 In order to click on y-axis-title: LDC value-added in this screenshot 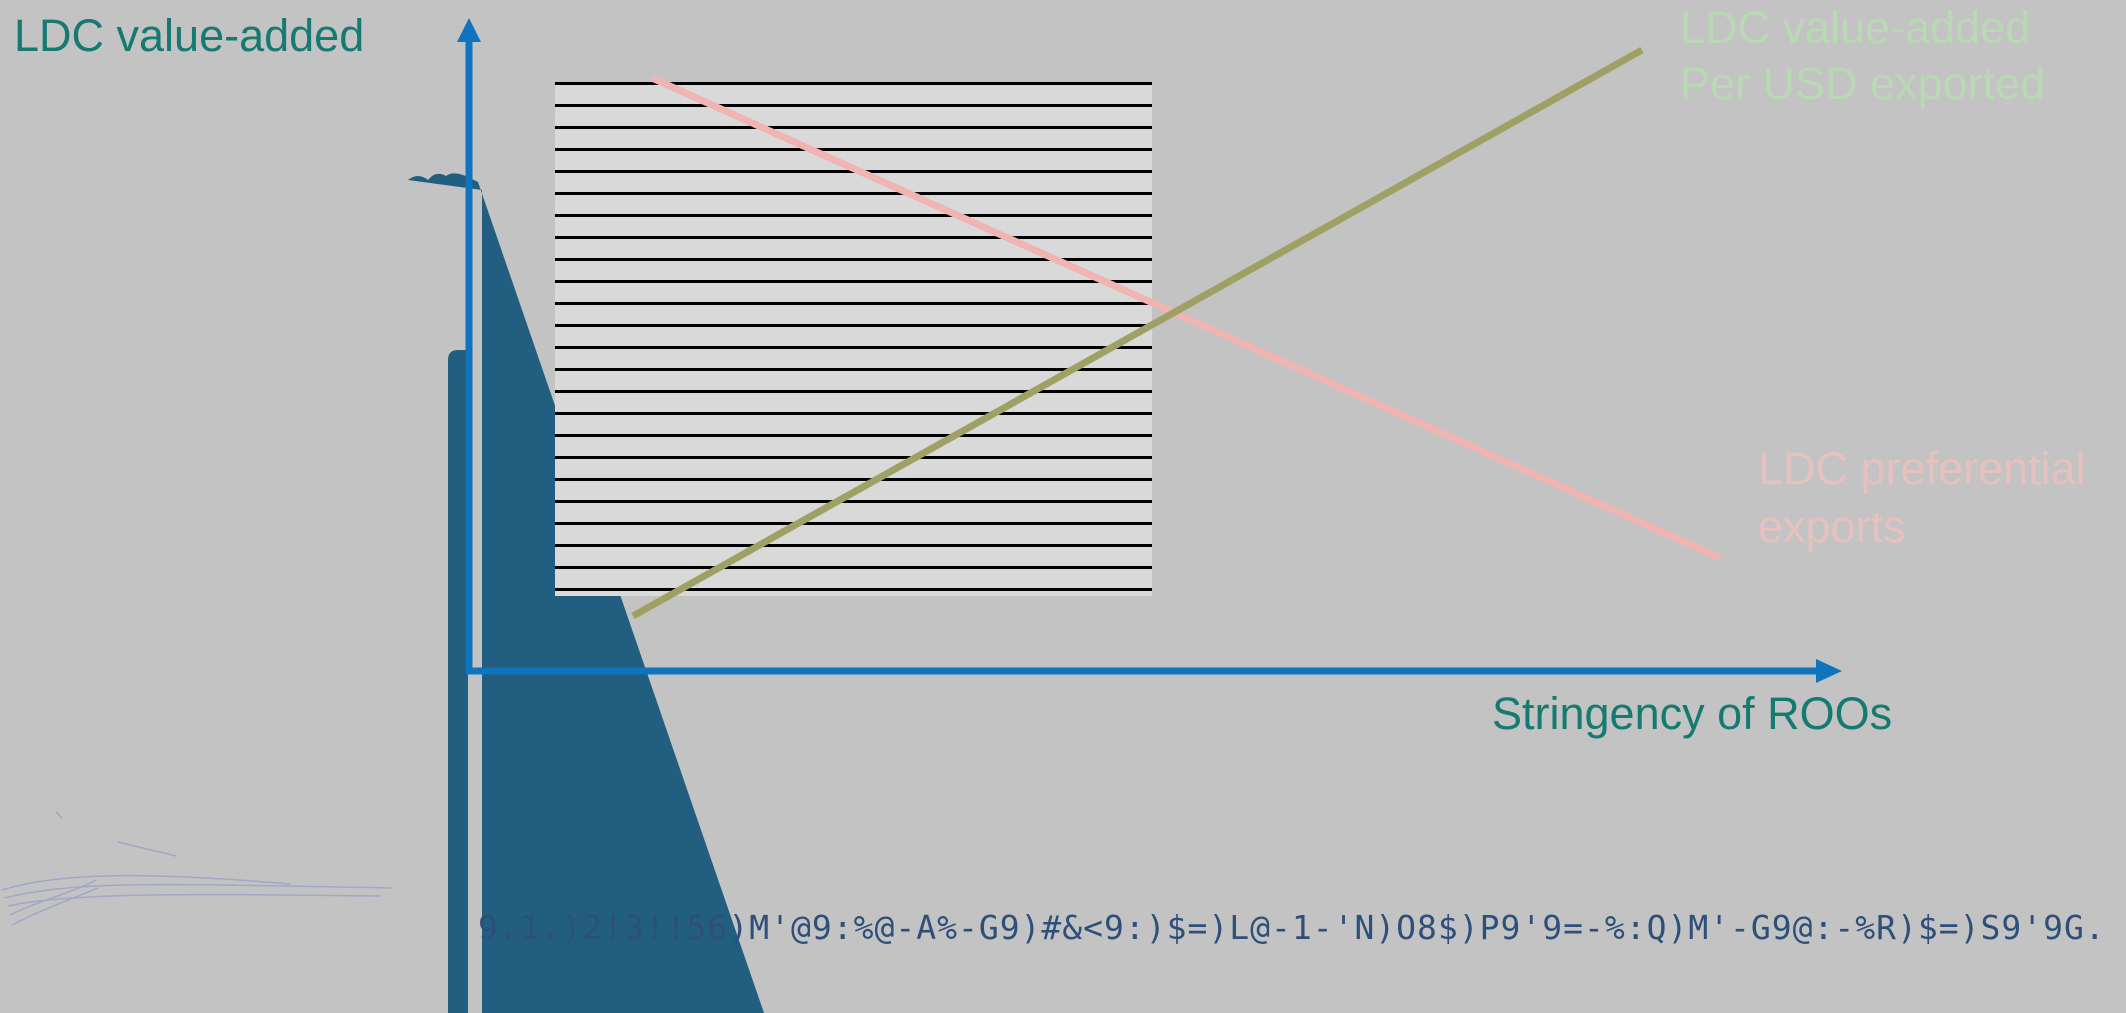, I will do `click(189, 35)`.